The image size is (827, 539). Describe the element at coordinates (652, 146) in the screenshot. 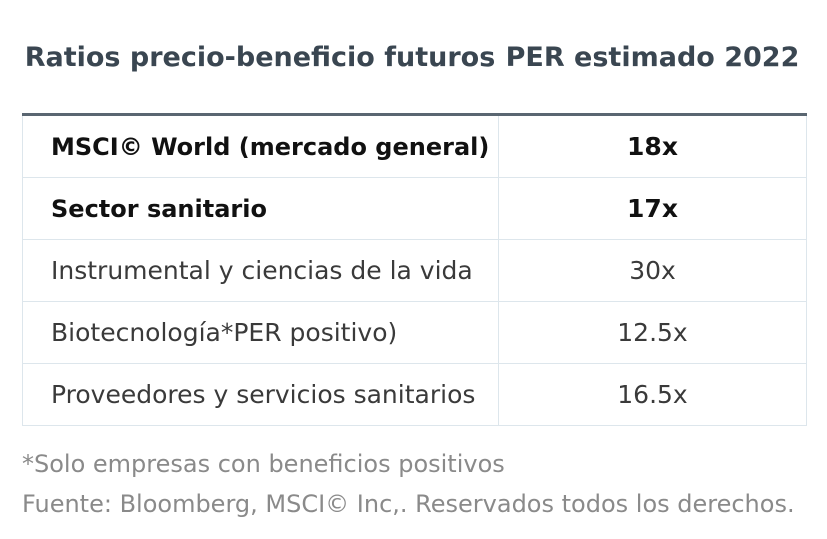

I see `row-value: 18x` at that location.